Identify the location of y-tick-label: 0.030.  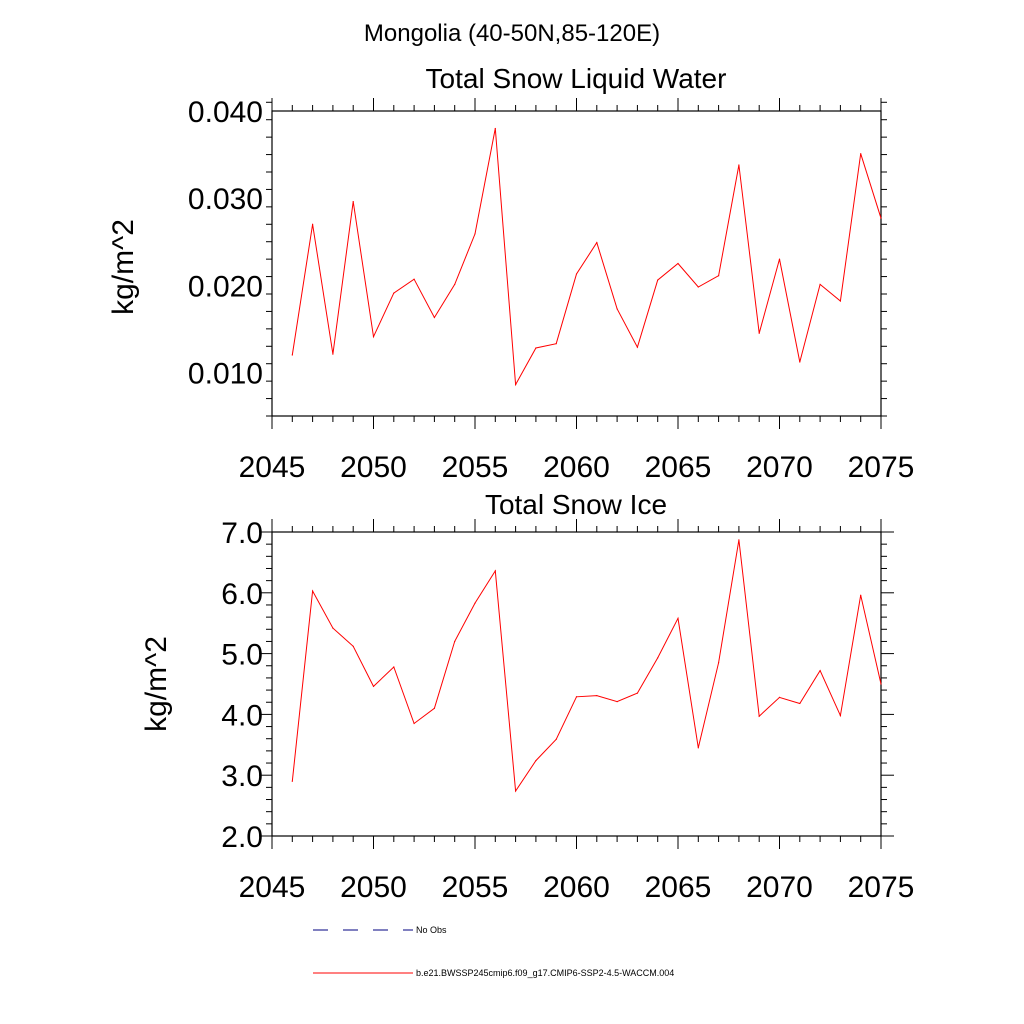
(225, 199).